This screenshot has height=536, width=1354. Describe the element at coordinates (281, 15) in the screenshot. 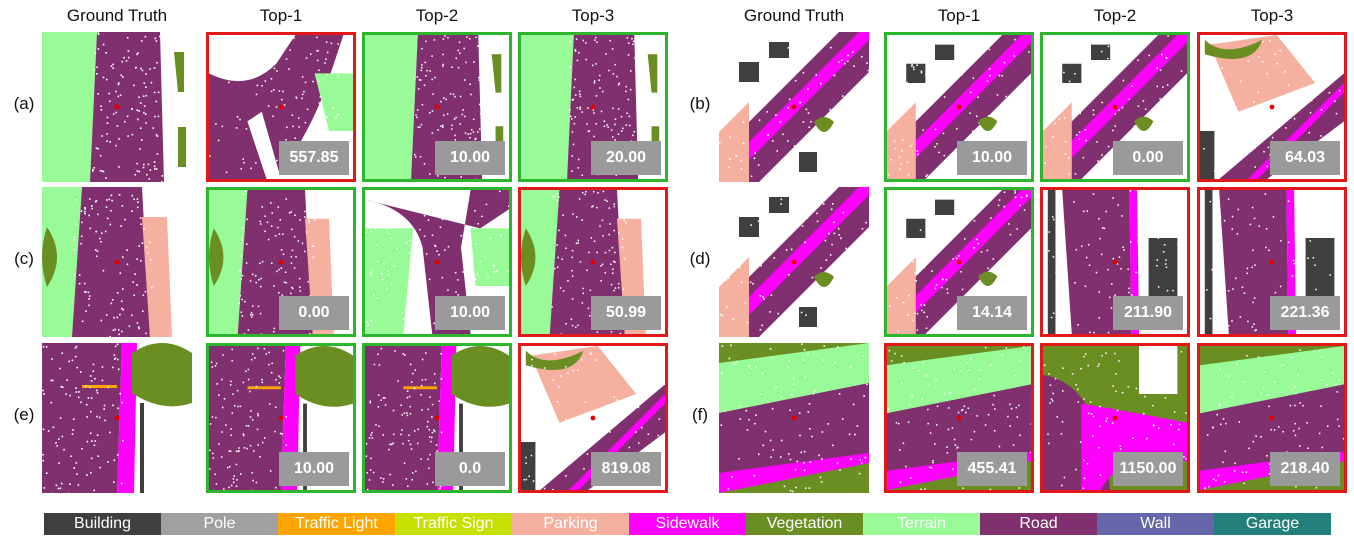

I see `header-top1-left: Top-1` at that location.